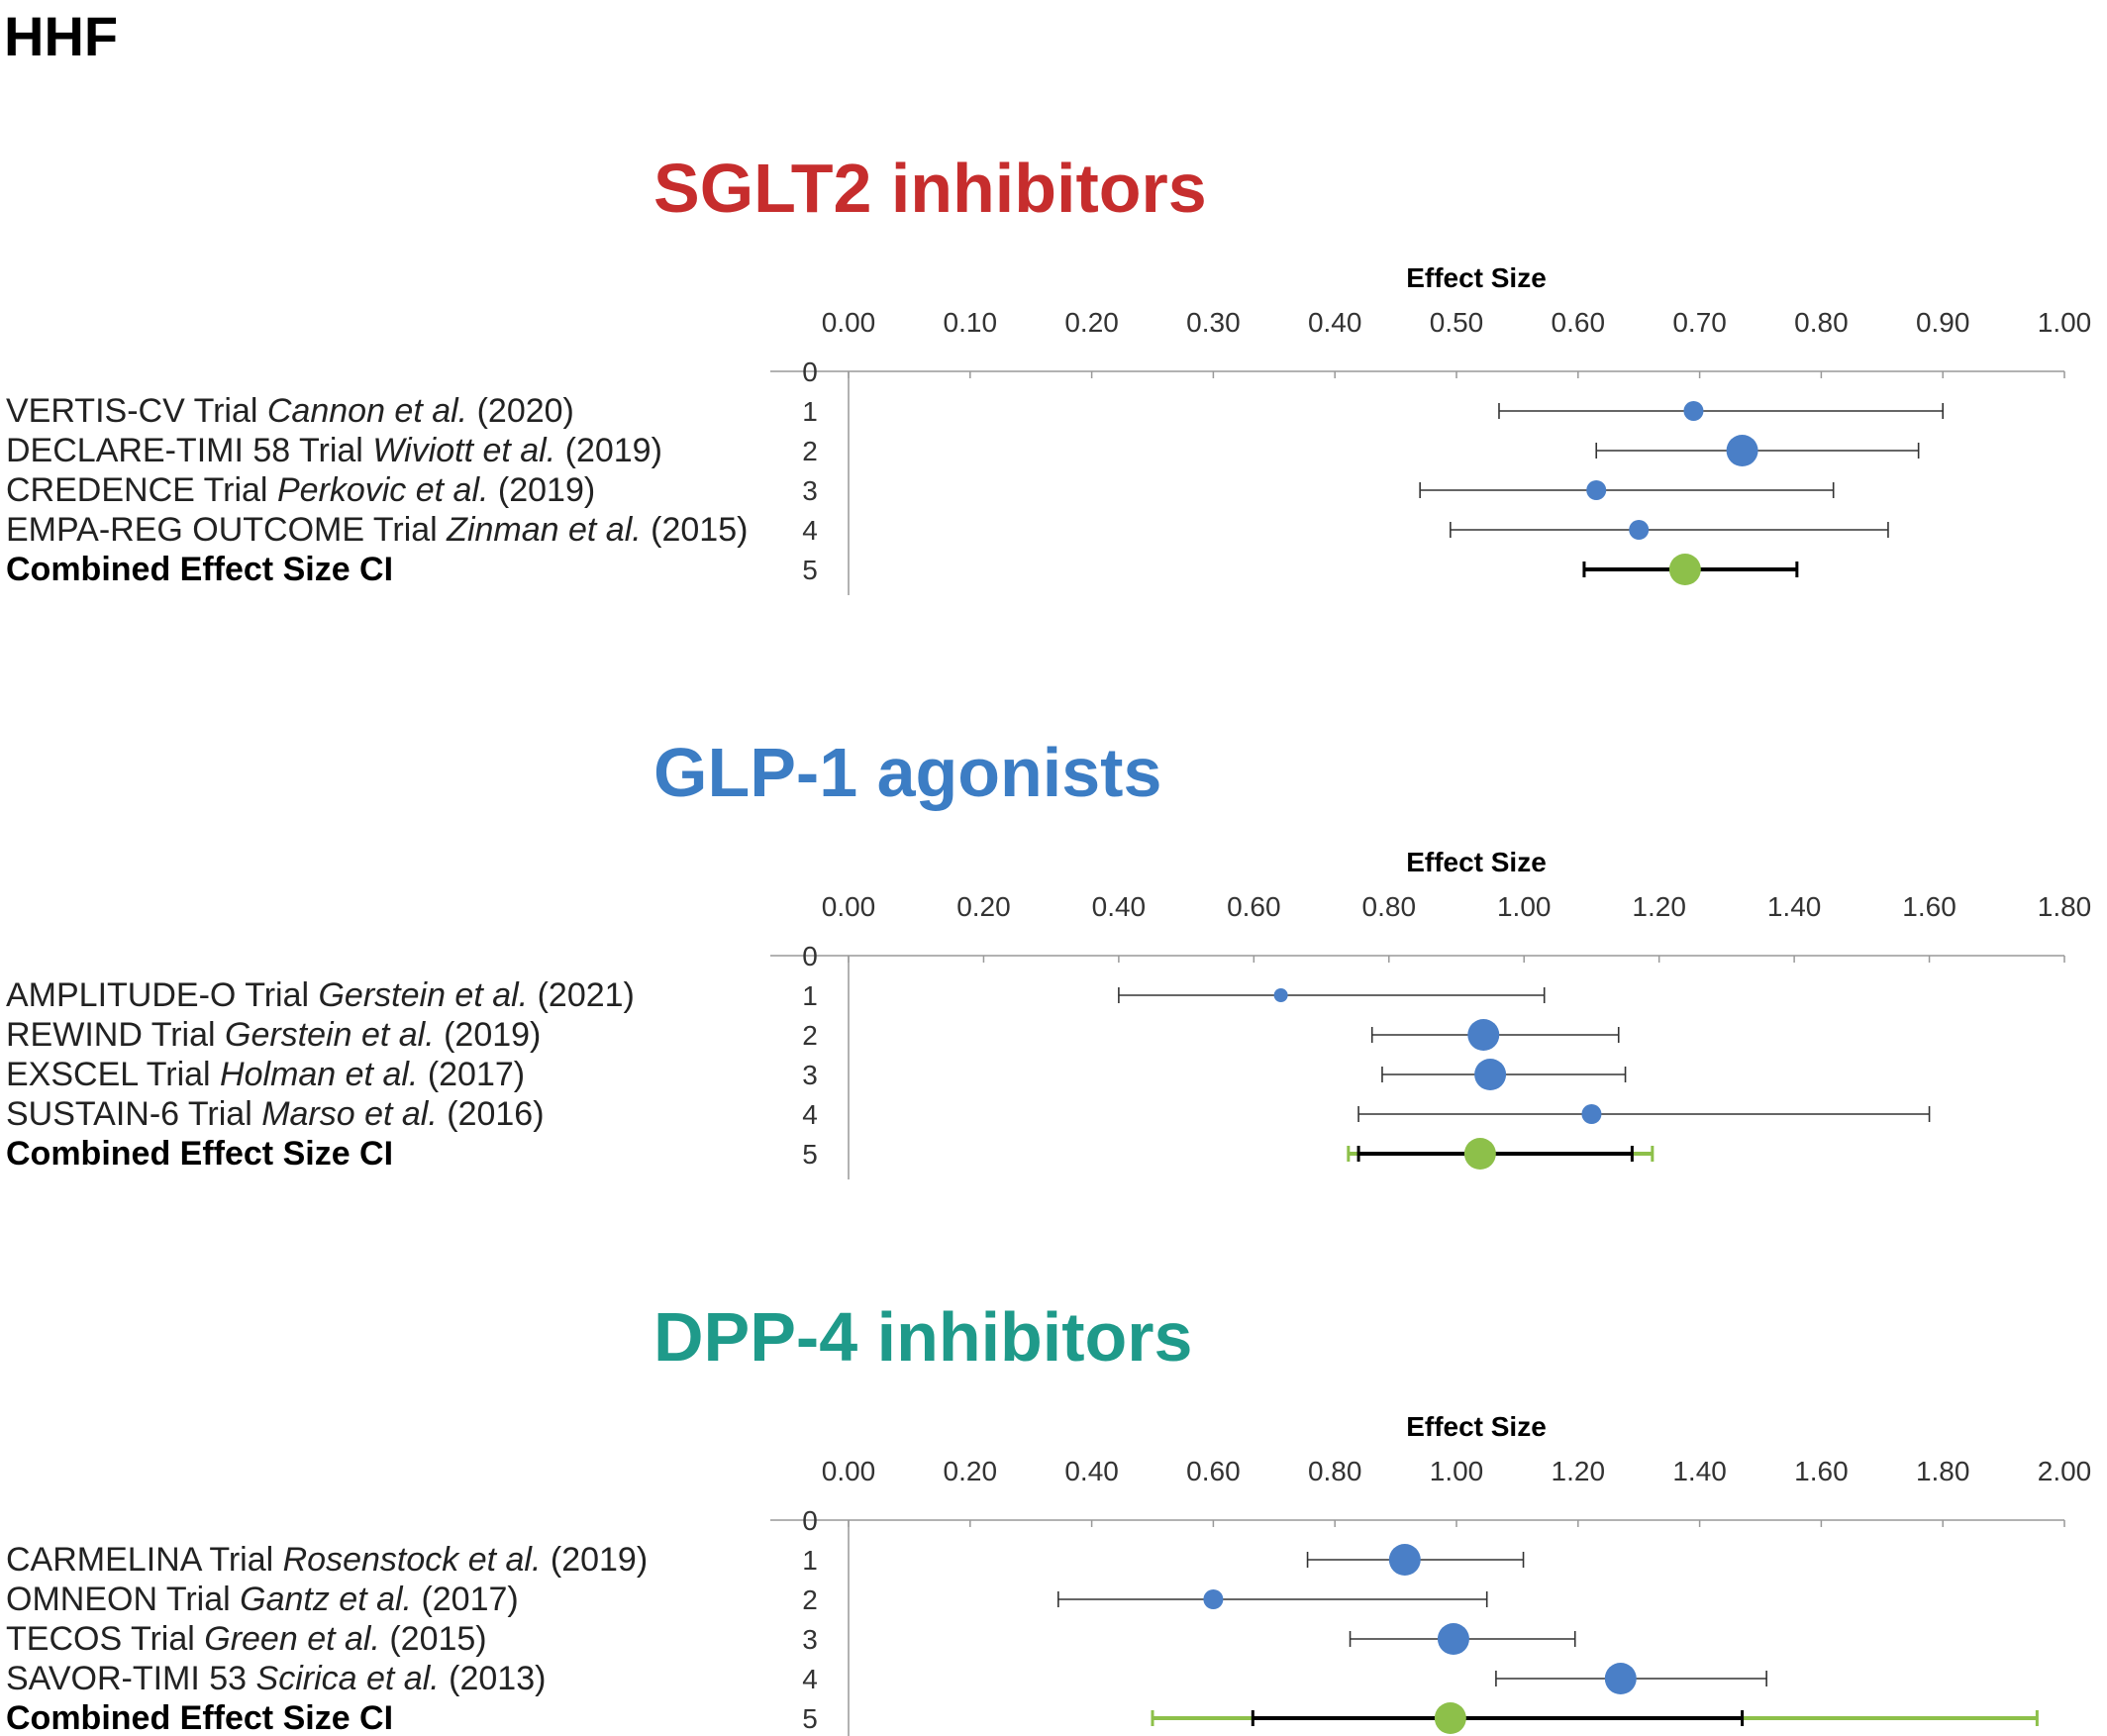 This screenshot has height=1736, width=2107. I want to click on row-label: CARMELINA Trial Rosenstock et al. (2019), so click(327, 1560).